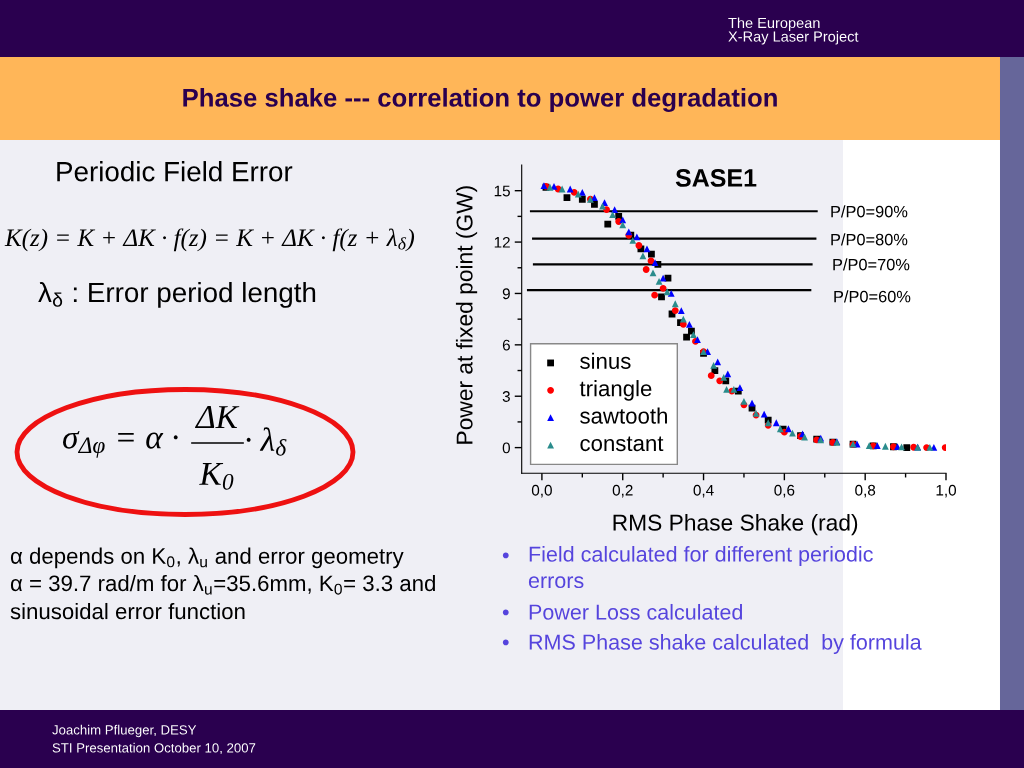 This screenshot has height=768, width=1024. Describe the element at coordinates (615, 390) in the screenshot. I see `legend-label: triangle` at that location.